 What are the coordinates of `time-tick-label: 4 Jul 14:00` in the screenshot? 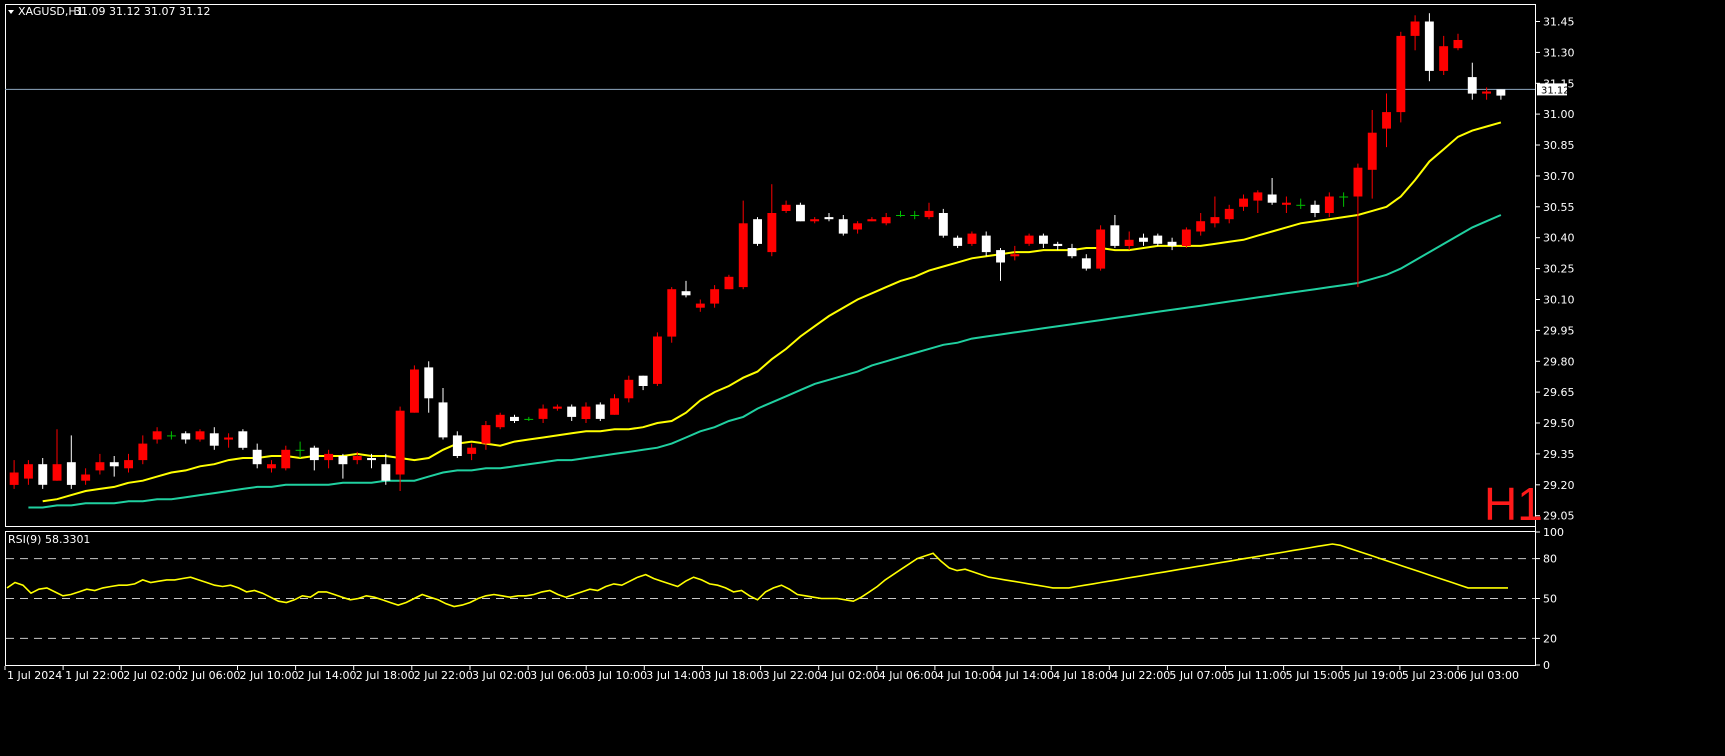 It's located at (1024, 675).